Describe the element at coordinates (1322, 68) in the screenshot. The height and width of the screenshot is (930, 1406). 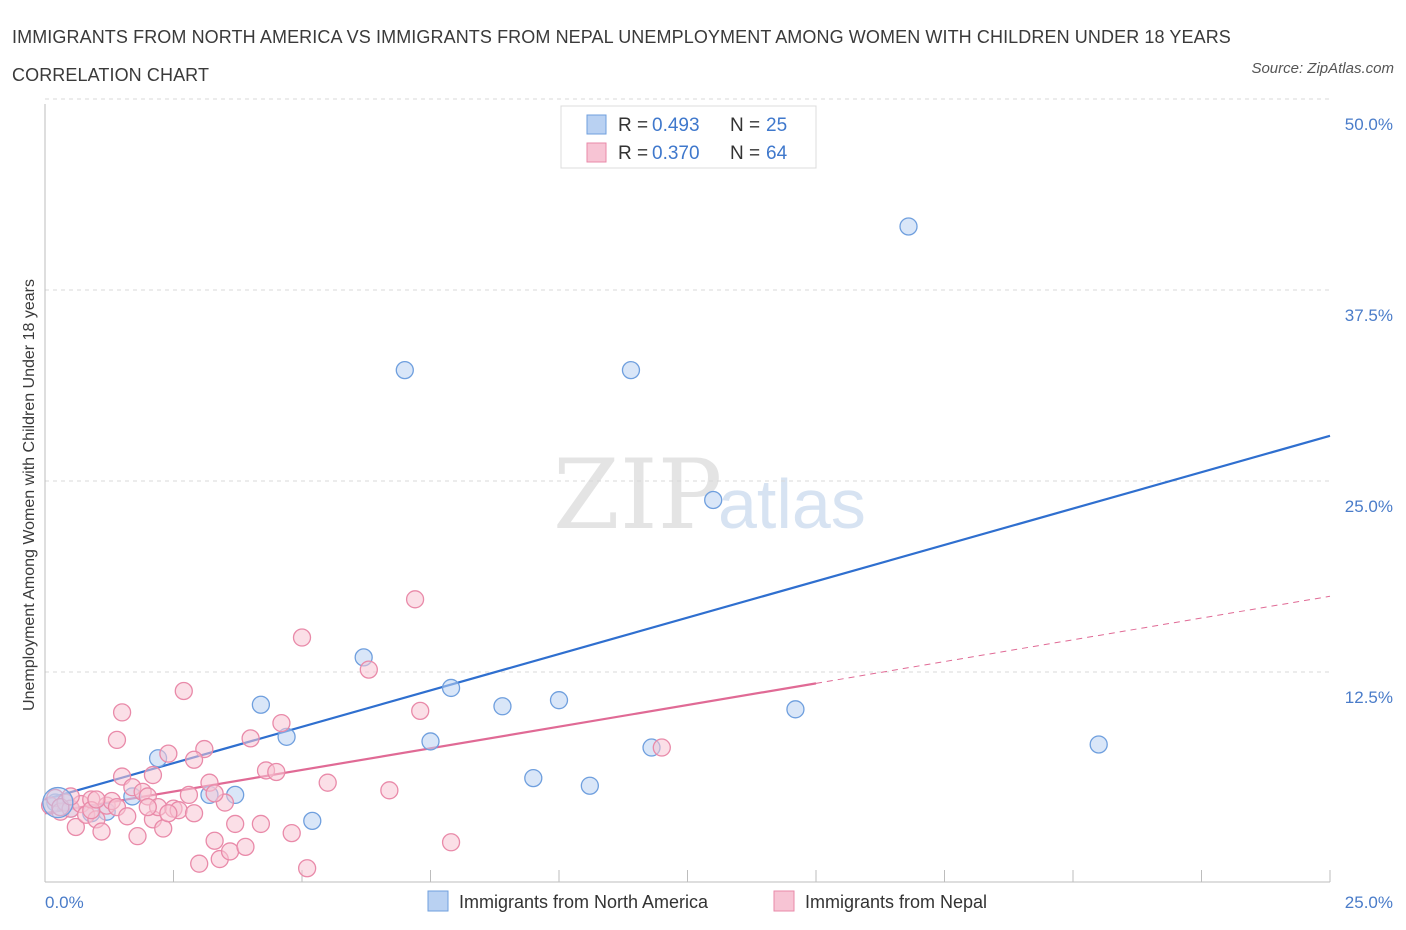
I see `source-label: Source: ZipAtlas.com` at that location.